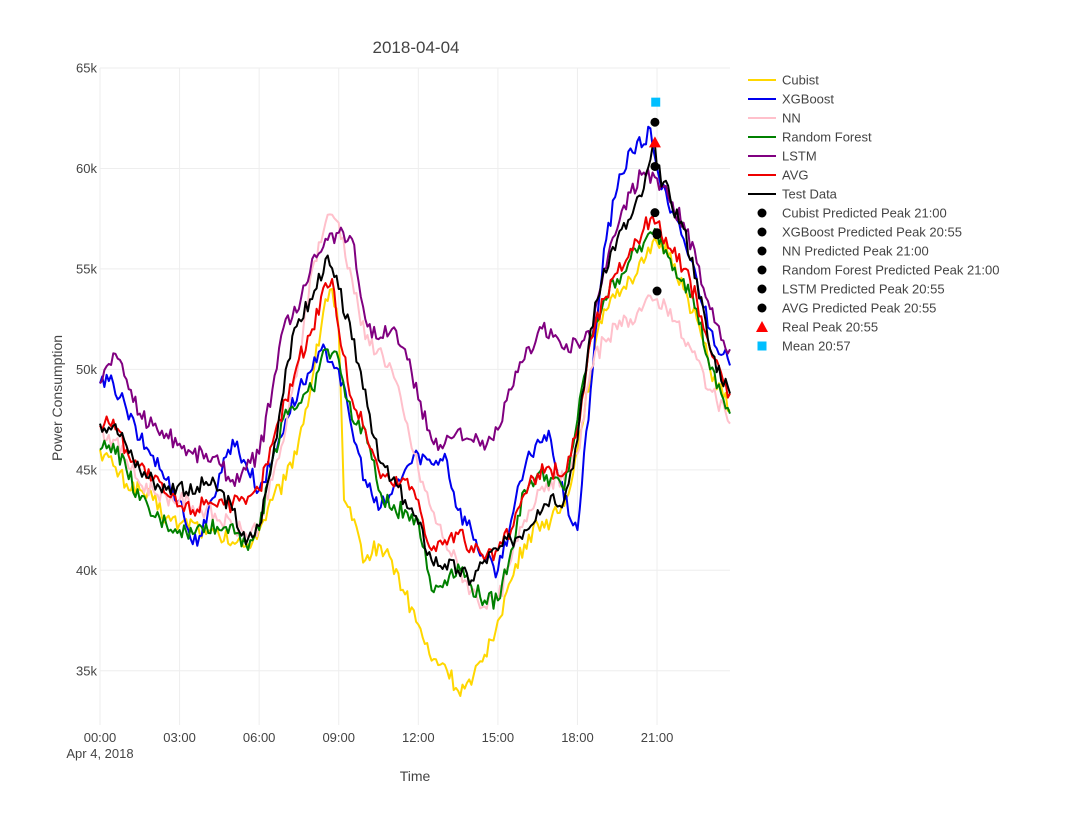  Describe the element at coordinates (86, 670) in the screenshot. I see `y-tick-label: 35k` at that location.